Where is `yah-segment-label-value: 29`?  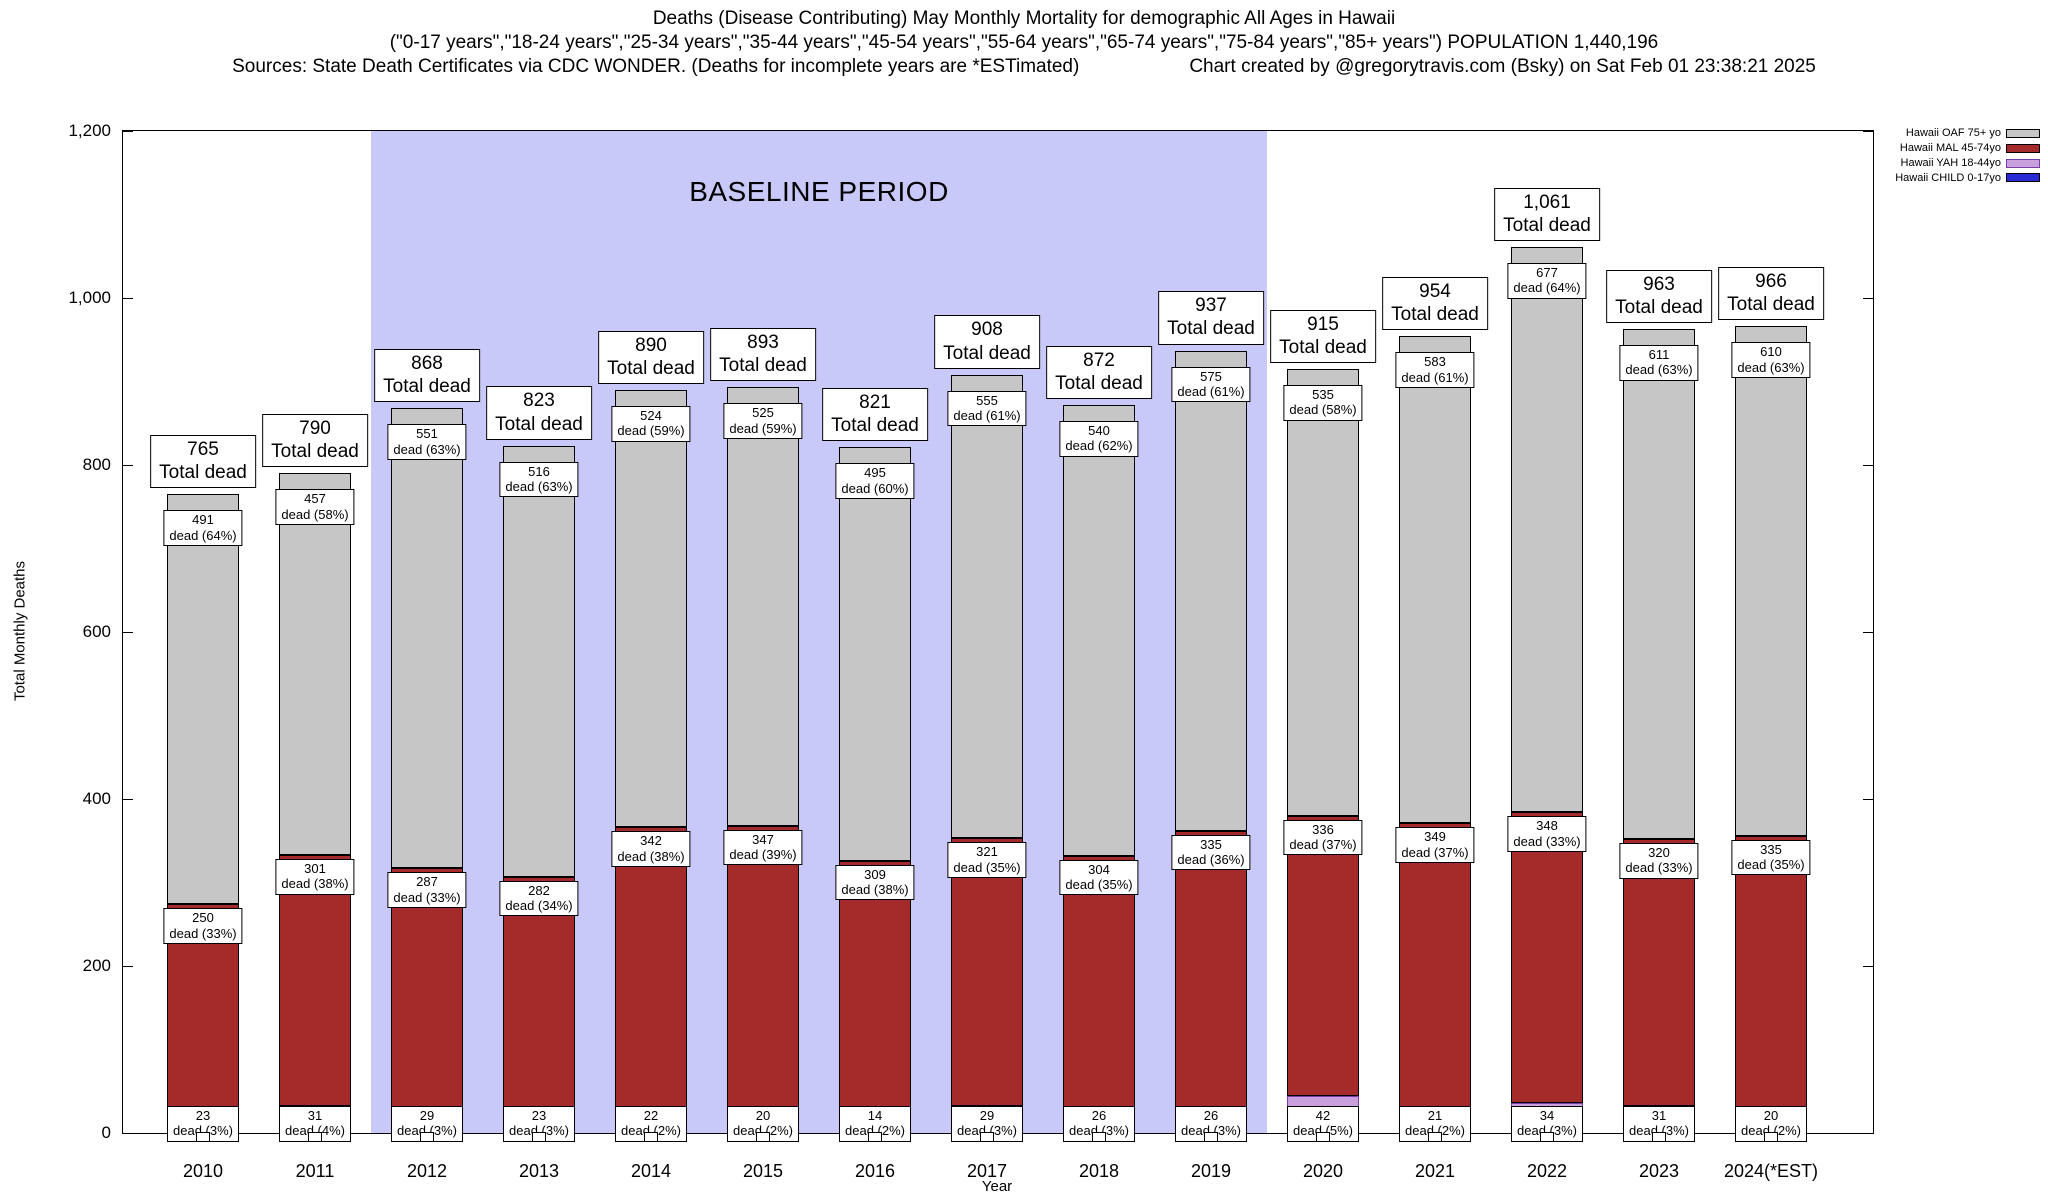
yah-segment-label-value: 29 is located at coordinates (987, 1115).